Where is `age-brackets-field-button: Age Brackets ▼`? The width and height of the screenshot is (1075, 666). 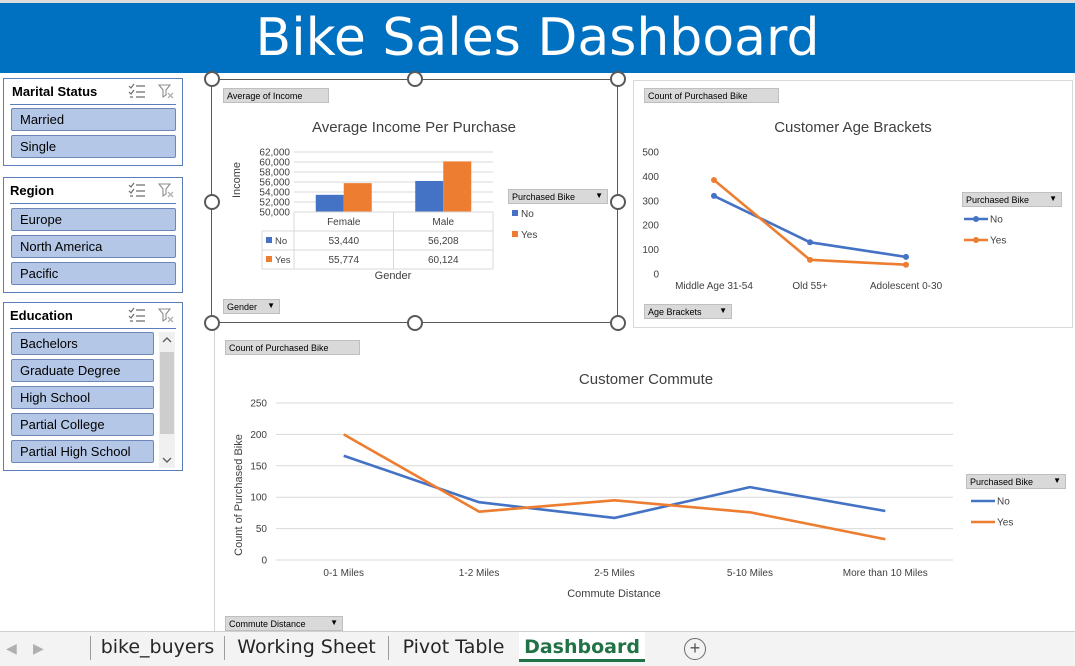
age-brackets-field-button: Age Brackets ▼ is located at coordinates (688, 311).